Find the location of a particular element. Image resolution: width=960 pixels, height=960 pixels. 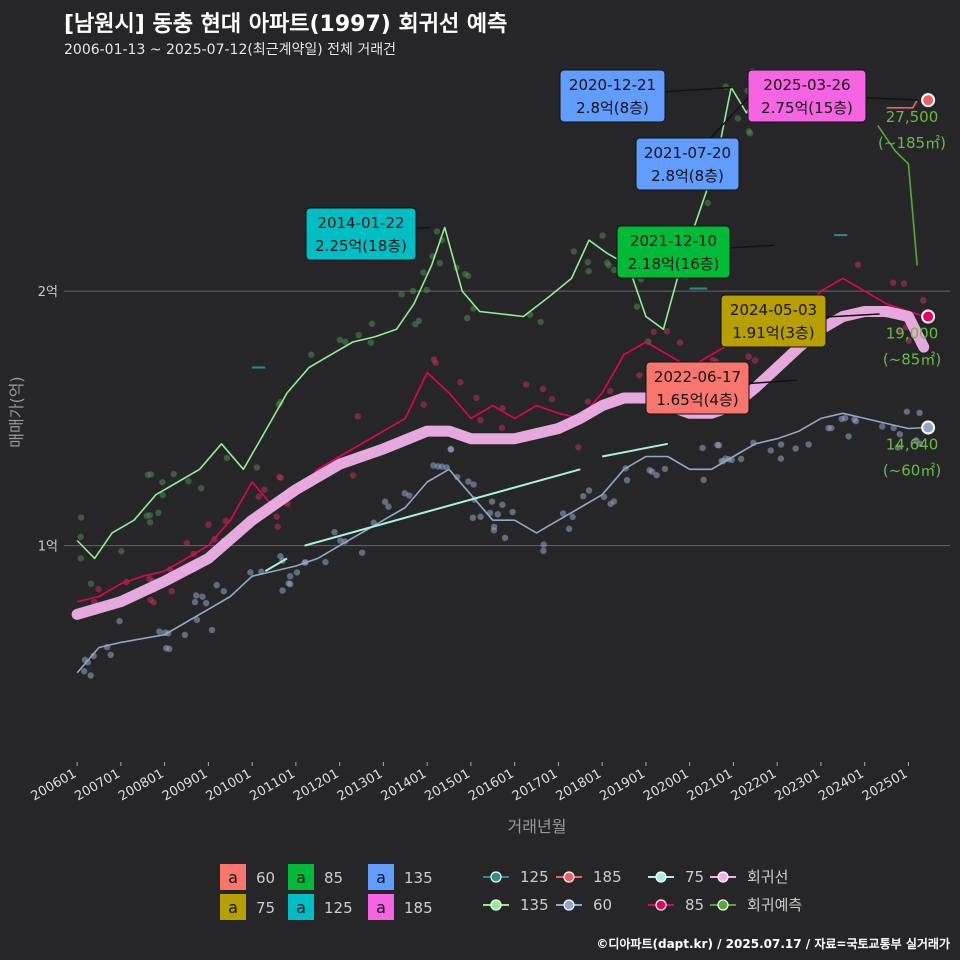

annotation-date: 2022-06-17 is located at coordinates (697, 377).